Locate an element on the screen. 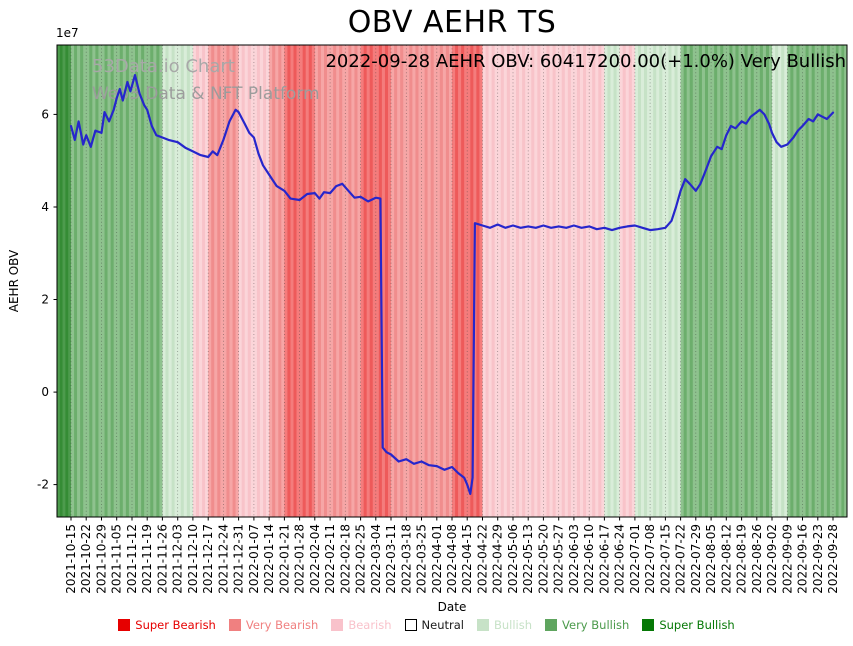 Image resolution: width=853 pixels, height=646 pixels. x-tick-label: 2022-02-11 is located at coordinates (330, 559).